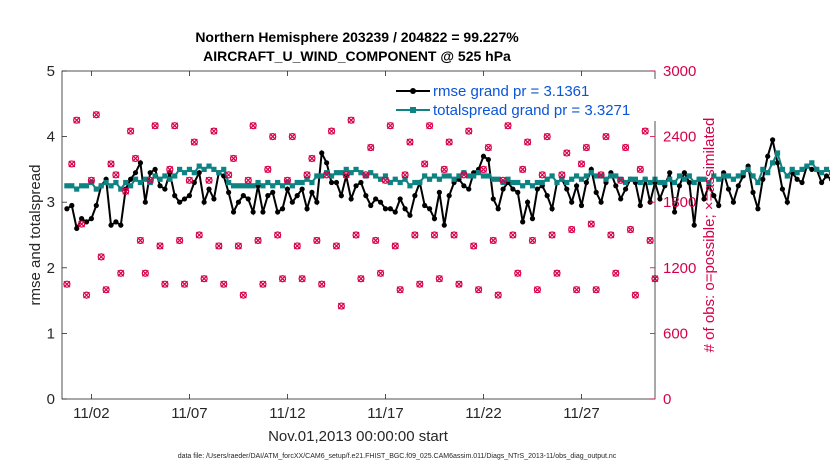  I want to click on y-right-tick-label: 0, so click(667, 399).